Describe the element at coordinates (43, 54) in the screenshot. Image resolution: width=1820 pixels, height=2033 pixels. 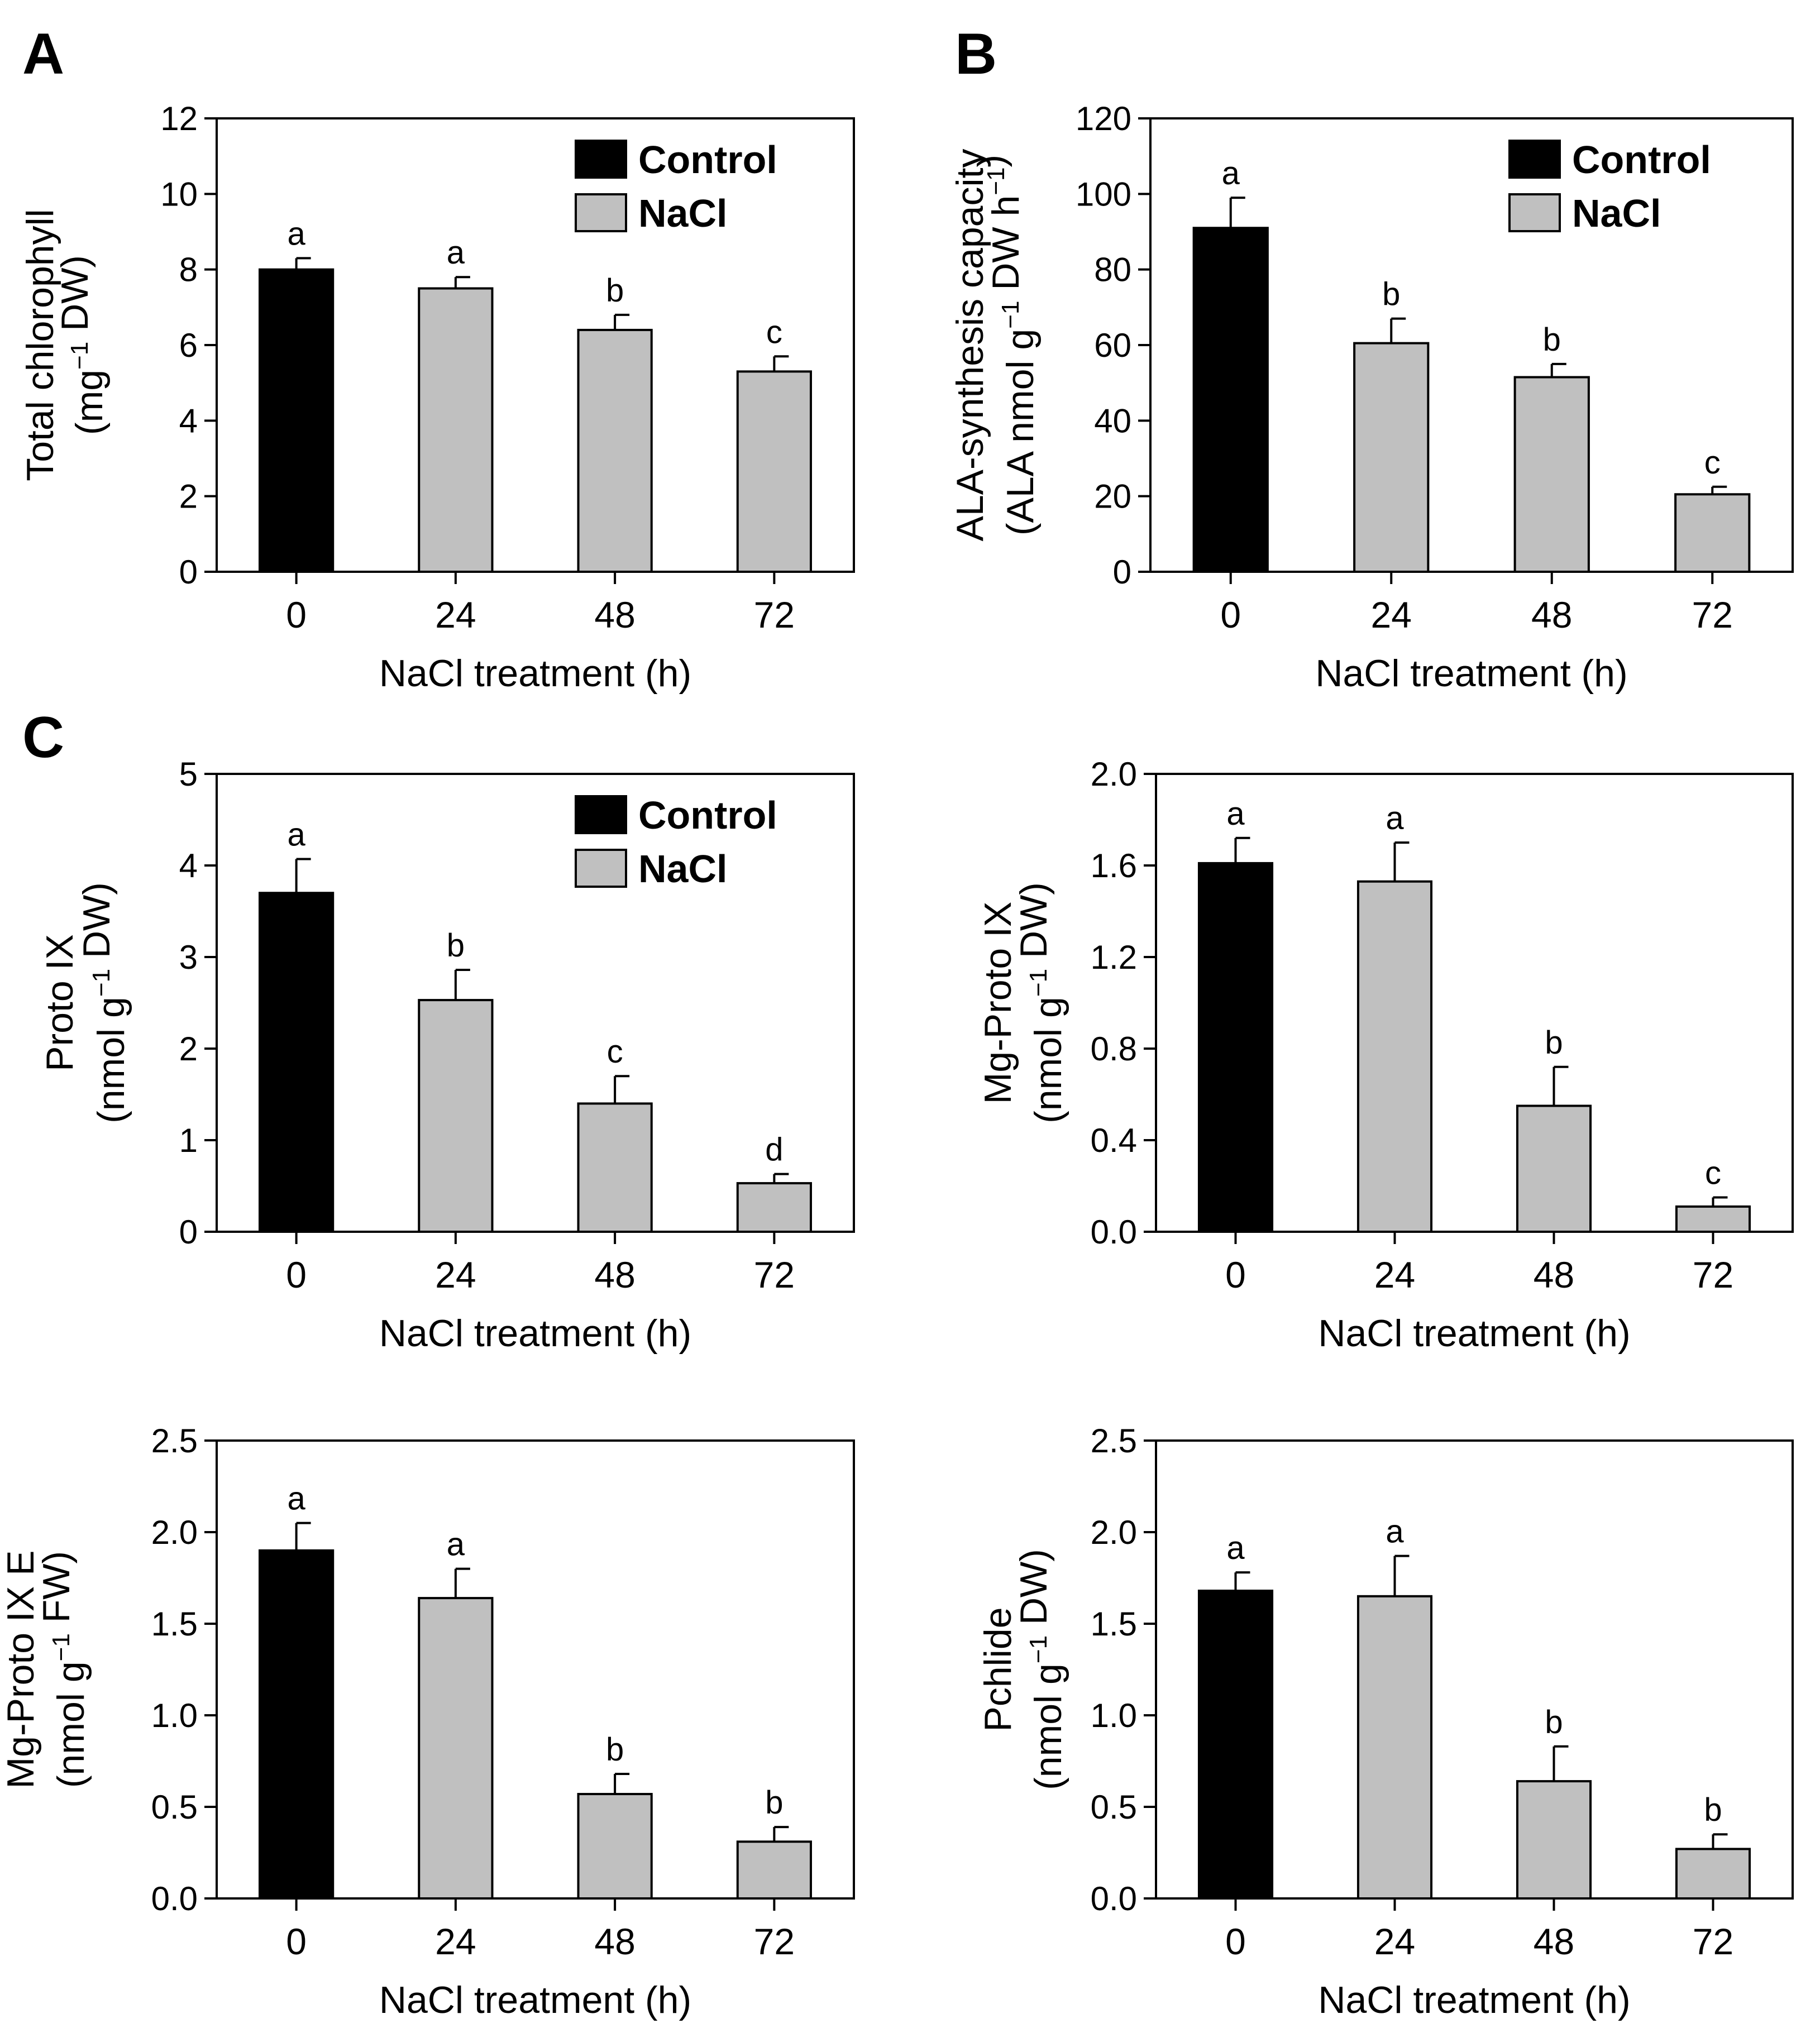
I see `panel-letter-a: A` at that location.